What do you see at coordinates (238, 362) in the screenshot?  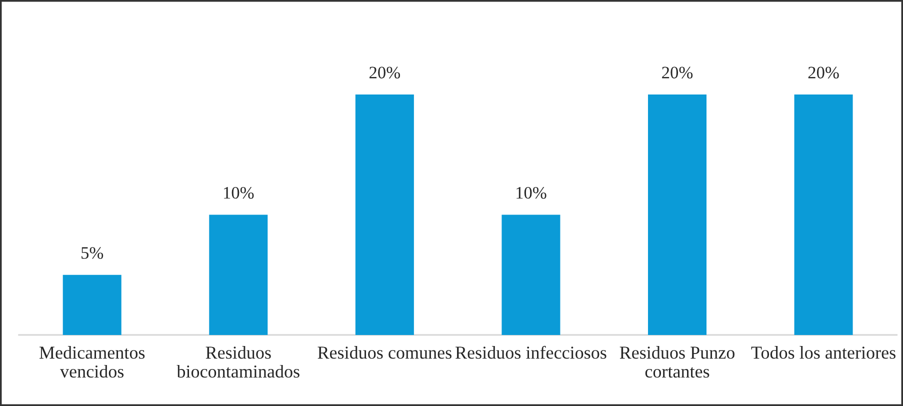 I see `x-tick-label: Residuos biocontaminados` at bounding box center [238, 362].